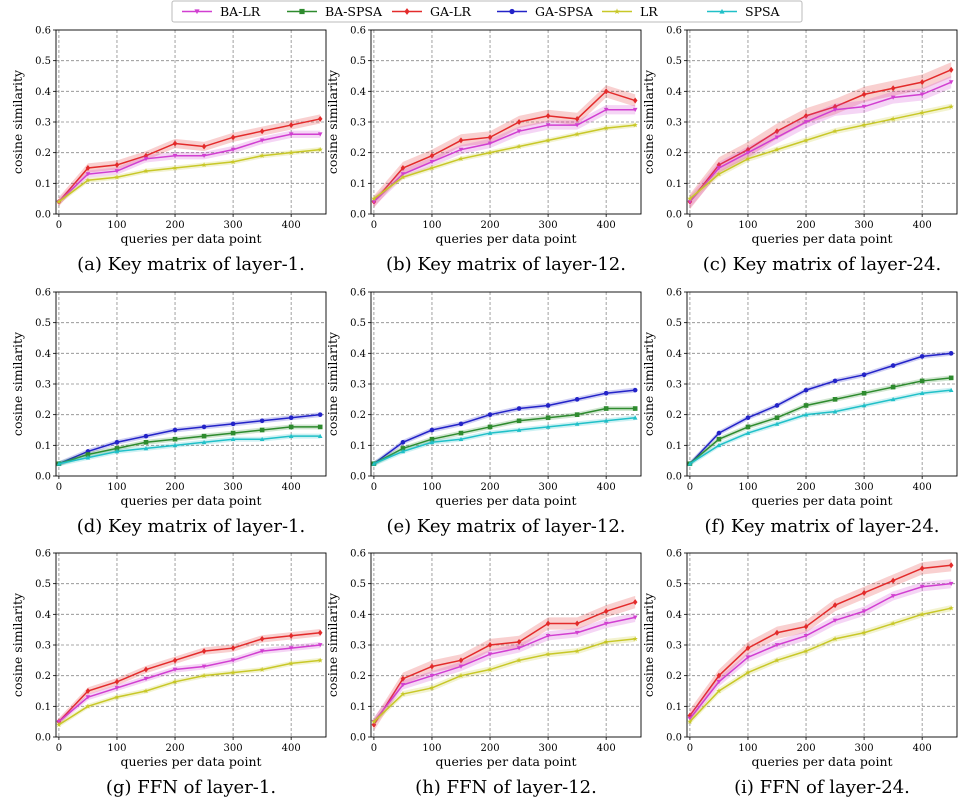 The image size is (977, 802). What do you see at coordinates (43, 293) in the screenshot?
I see `y-tick-label: 0.6` at bounding box center [43, 293].